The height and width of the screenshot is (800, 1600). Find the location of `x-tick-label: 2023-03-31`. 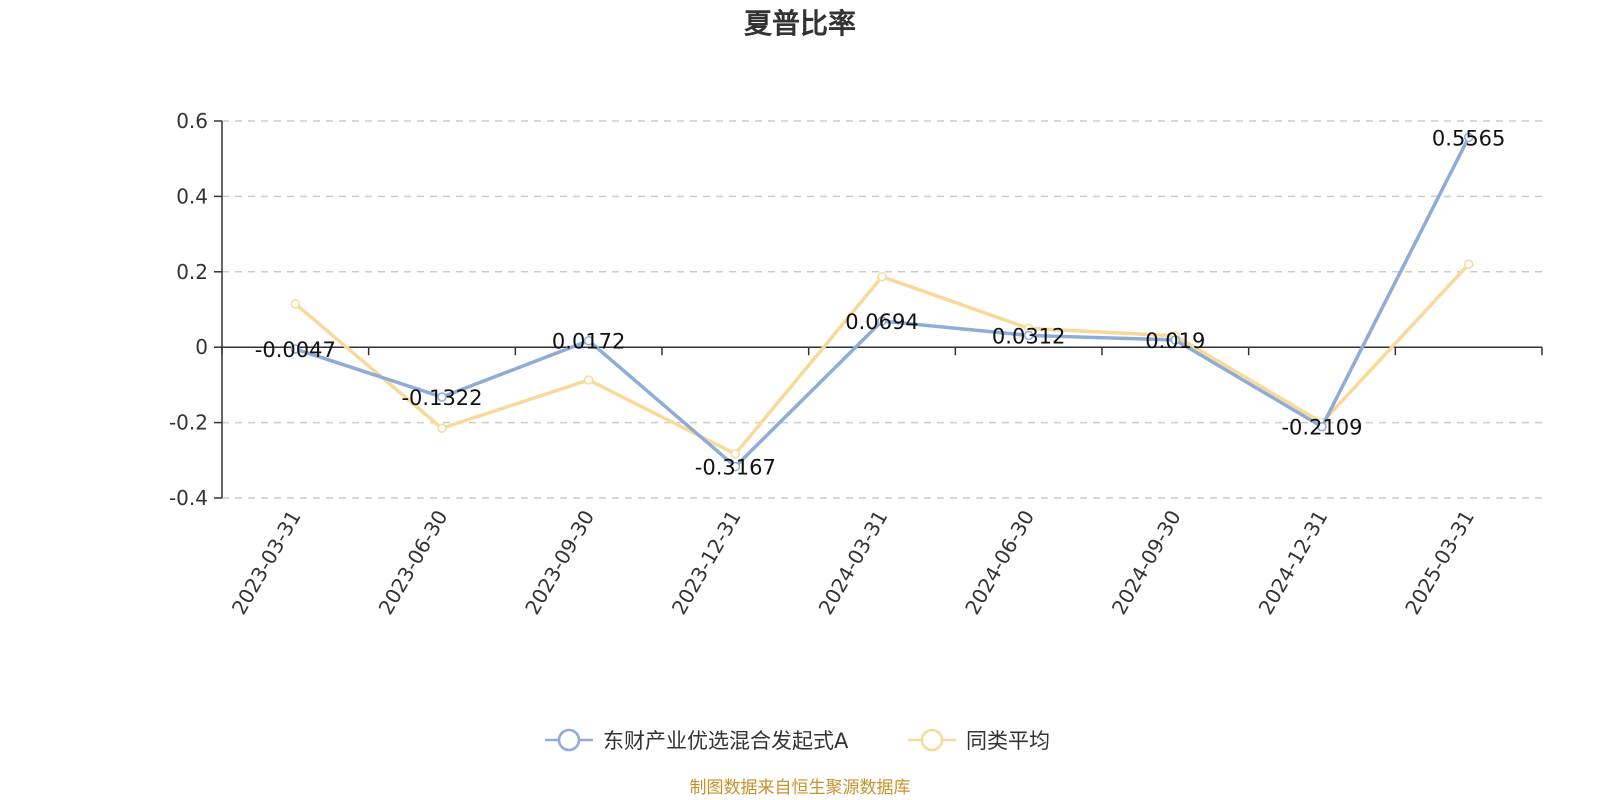

x-tick-label: 2023-03-31 is located at coordinates (266, 562).